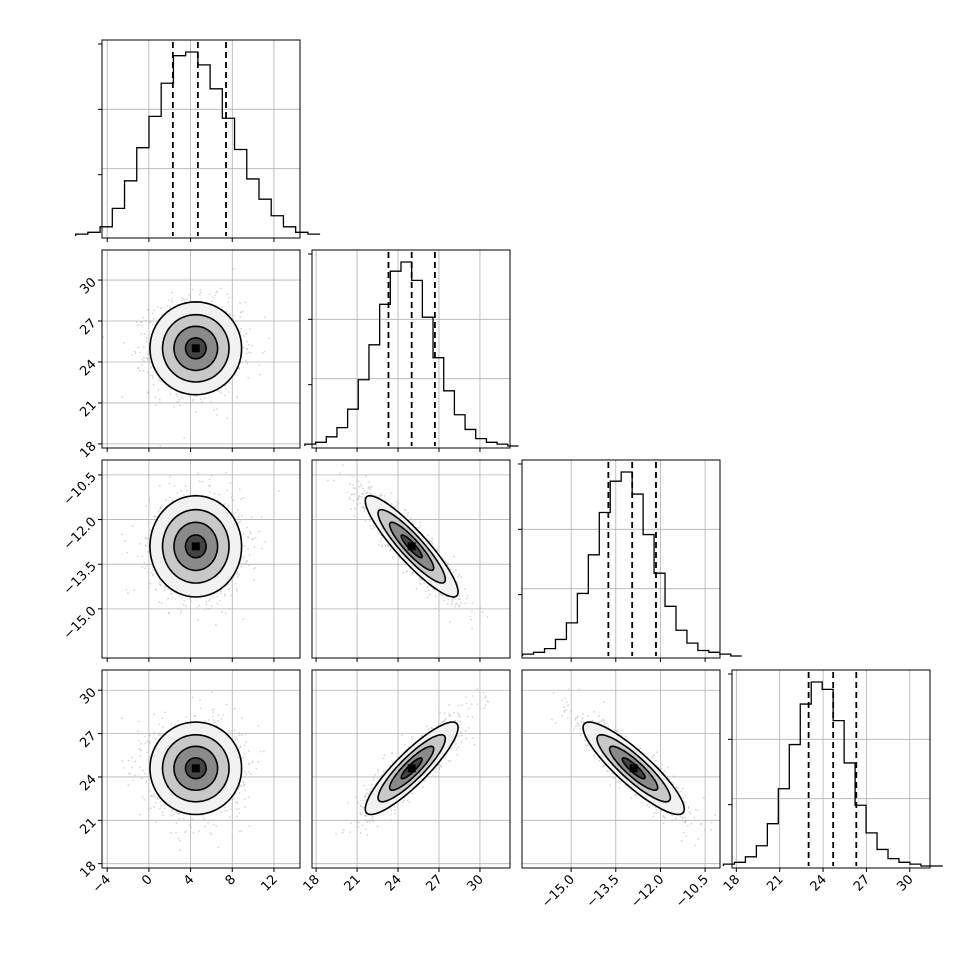 Image resolution: width=970 pixels, height=970 pixels. I want to click on density-peak, so click(195, 348).